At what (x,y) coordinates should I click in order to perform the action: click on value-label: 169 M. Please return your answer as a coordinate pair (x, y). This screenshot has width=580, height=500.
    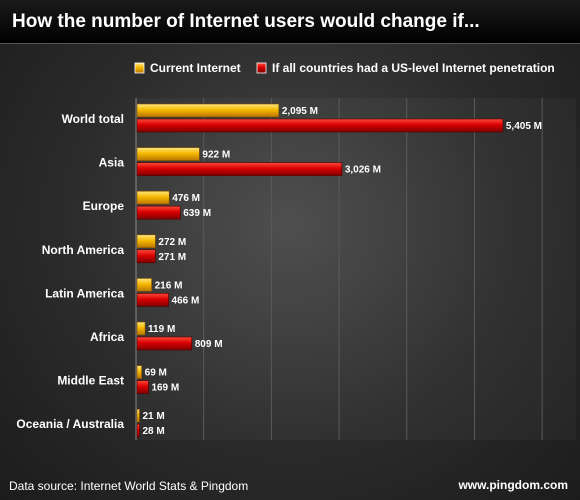
    Looking at the image, I should click on (165, 388).